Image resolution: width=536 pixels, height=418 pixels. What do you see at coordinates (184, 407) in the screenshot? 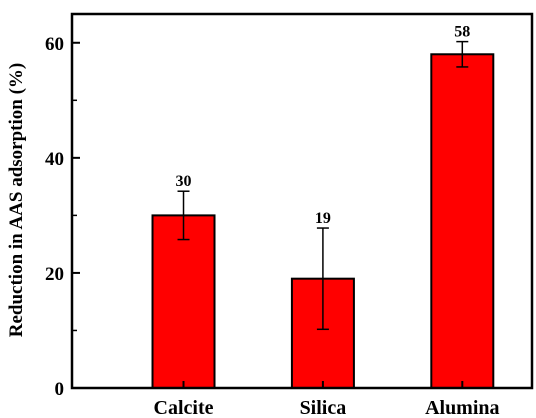
I see `x-tick-label: Calcite` at bounding box center [184, 407].